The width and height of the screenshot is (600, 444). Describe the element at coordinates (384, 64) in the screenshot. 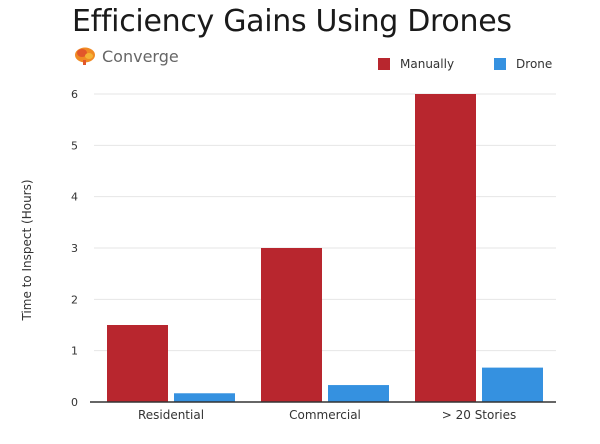

I see `legend-swatch-manually` at that location.